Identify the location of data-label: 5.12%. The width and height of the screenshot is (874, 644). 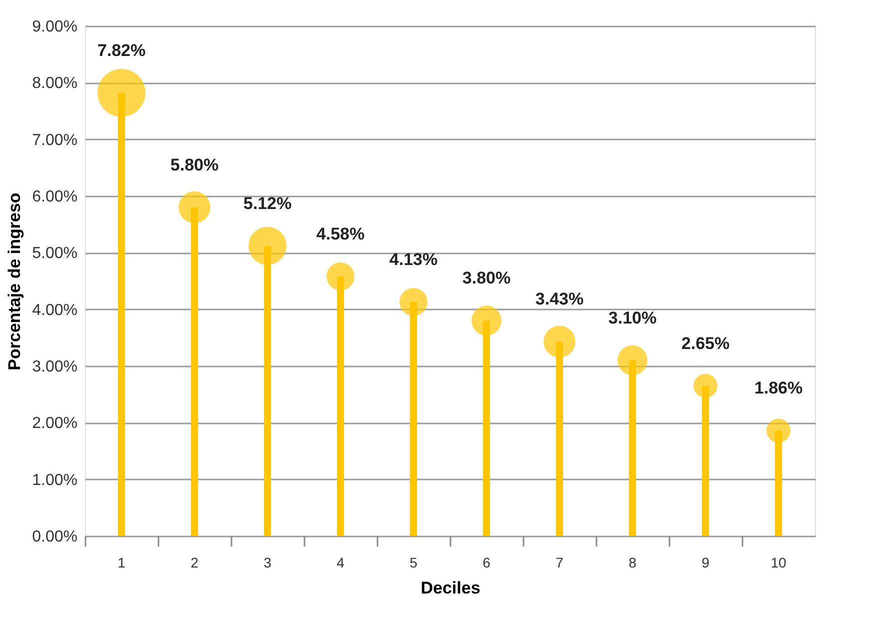
(267, 203).